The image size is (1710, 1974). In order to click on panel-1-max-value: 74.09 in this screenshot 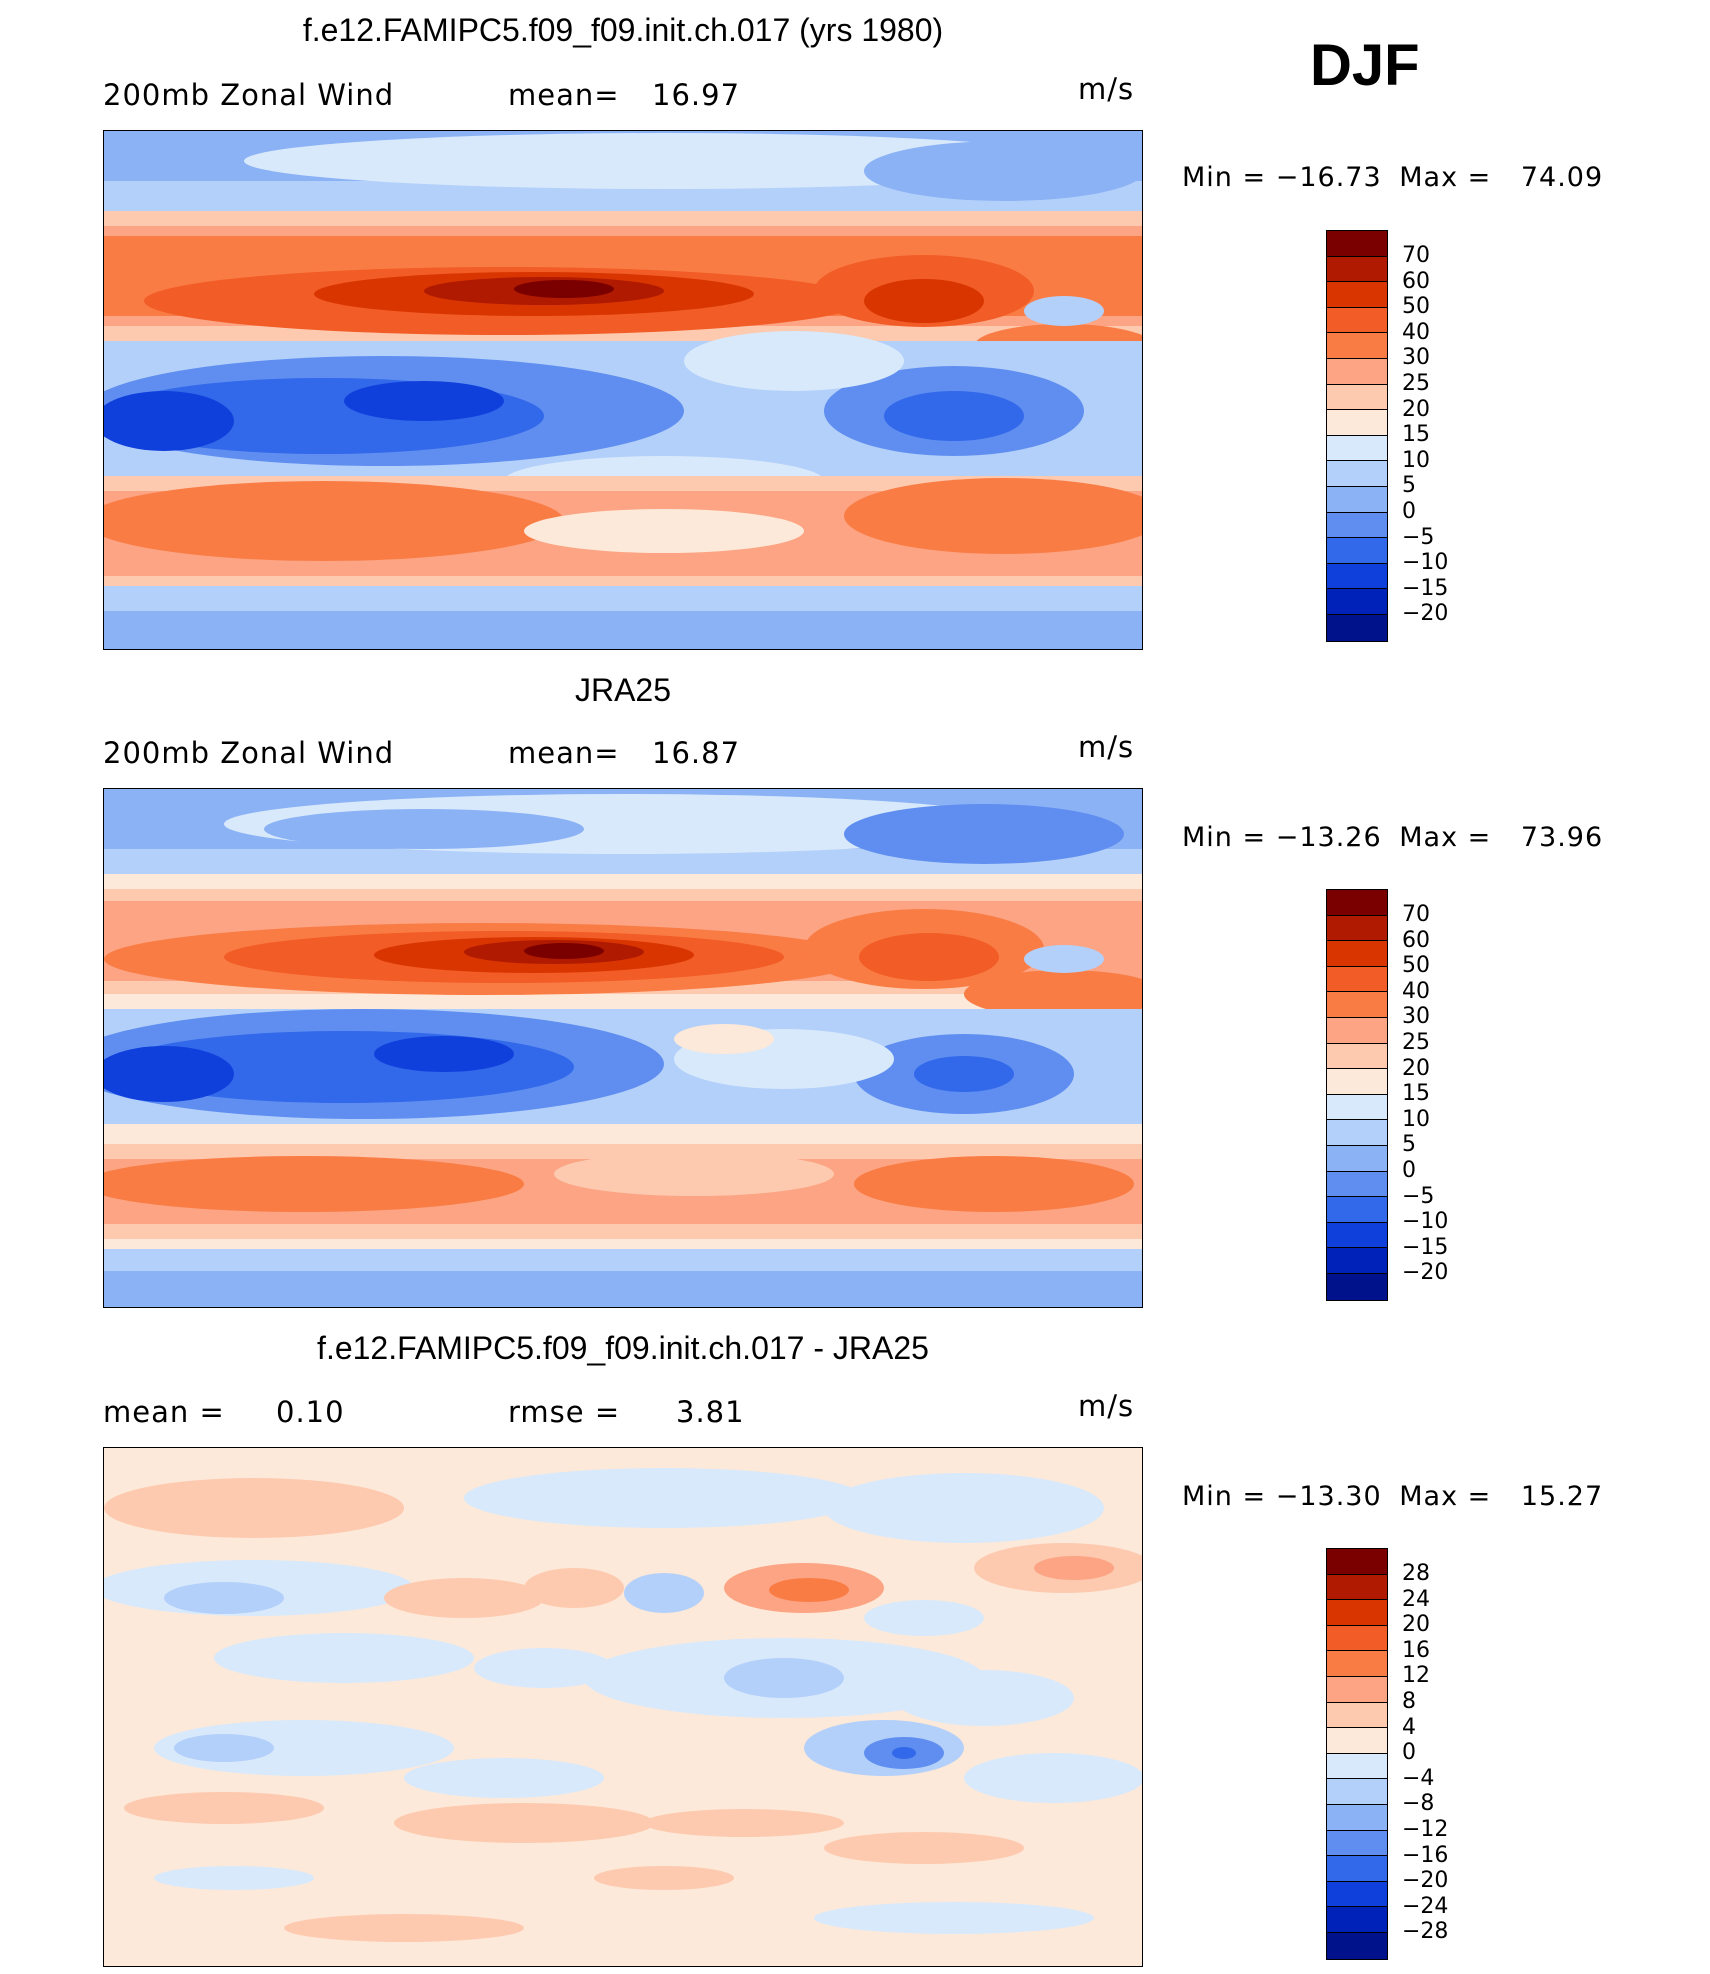, I will do `click(1562, 177)`.